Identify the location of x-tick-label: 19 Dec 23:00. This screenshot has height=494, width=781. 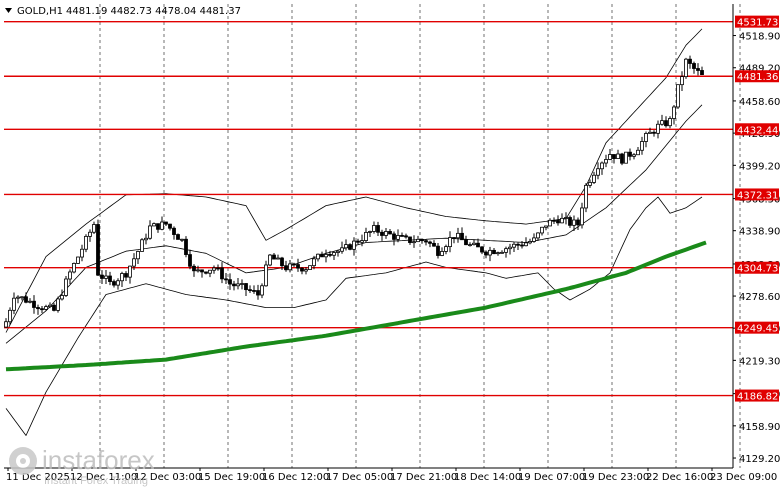
(615, 477).